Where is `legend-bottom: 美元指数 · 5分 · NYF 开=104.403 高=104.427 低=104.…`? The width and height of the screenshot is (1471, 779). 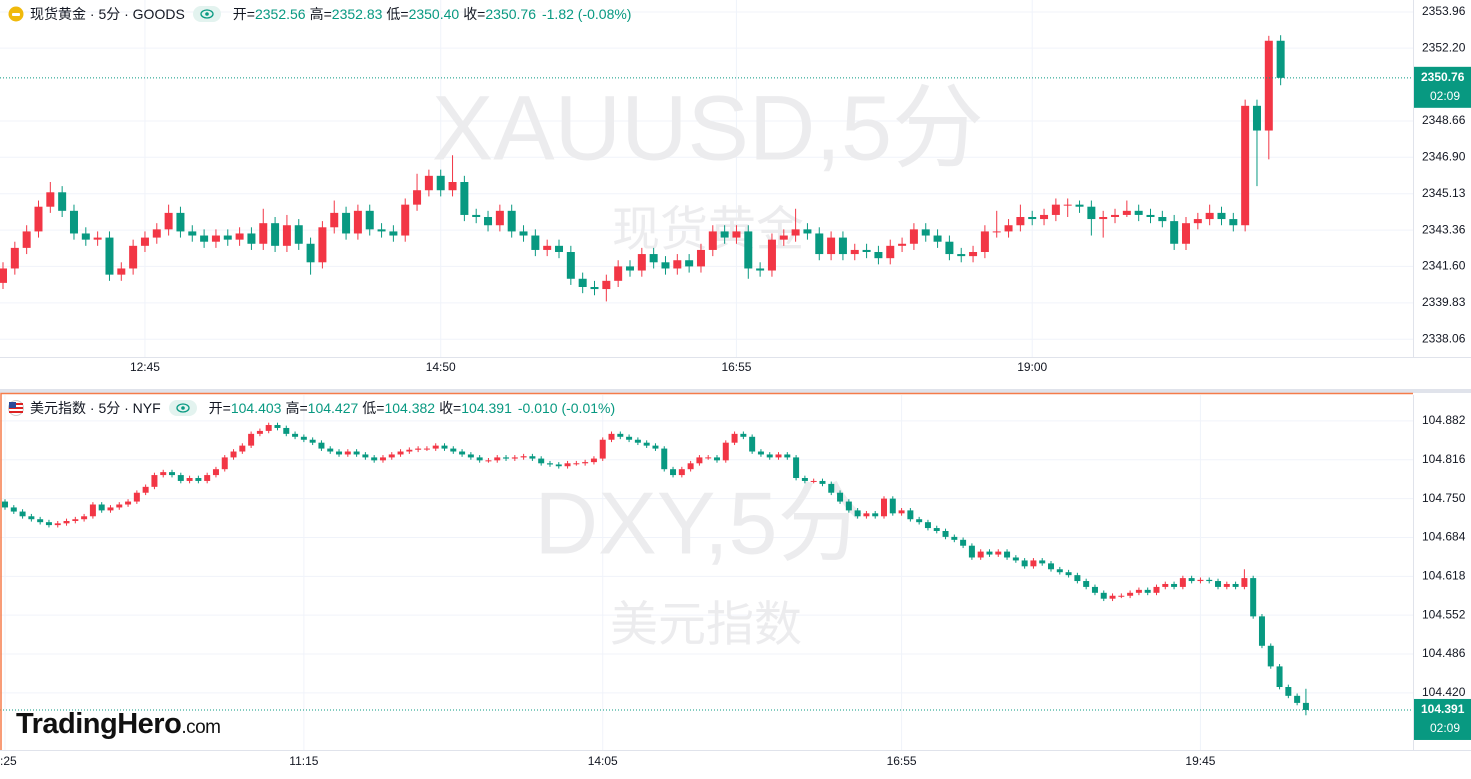 legend-bottom: 美元指数 · 5分 · NYF 开=104.403 高=104.427 低=104.… is located at coordinates (311, 408).